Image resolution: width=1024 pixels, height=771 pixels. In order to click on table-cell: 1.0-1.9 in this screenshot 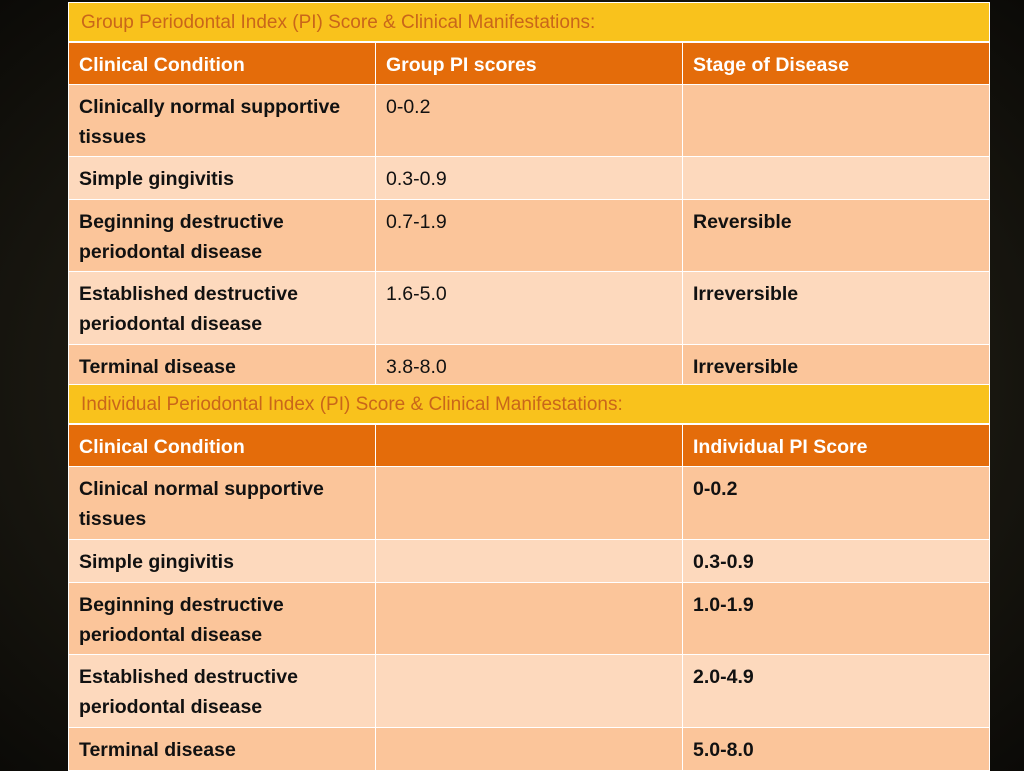, I will do `click(836, 618)`.